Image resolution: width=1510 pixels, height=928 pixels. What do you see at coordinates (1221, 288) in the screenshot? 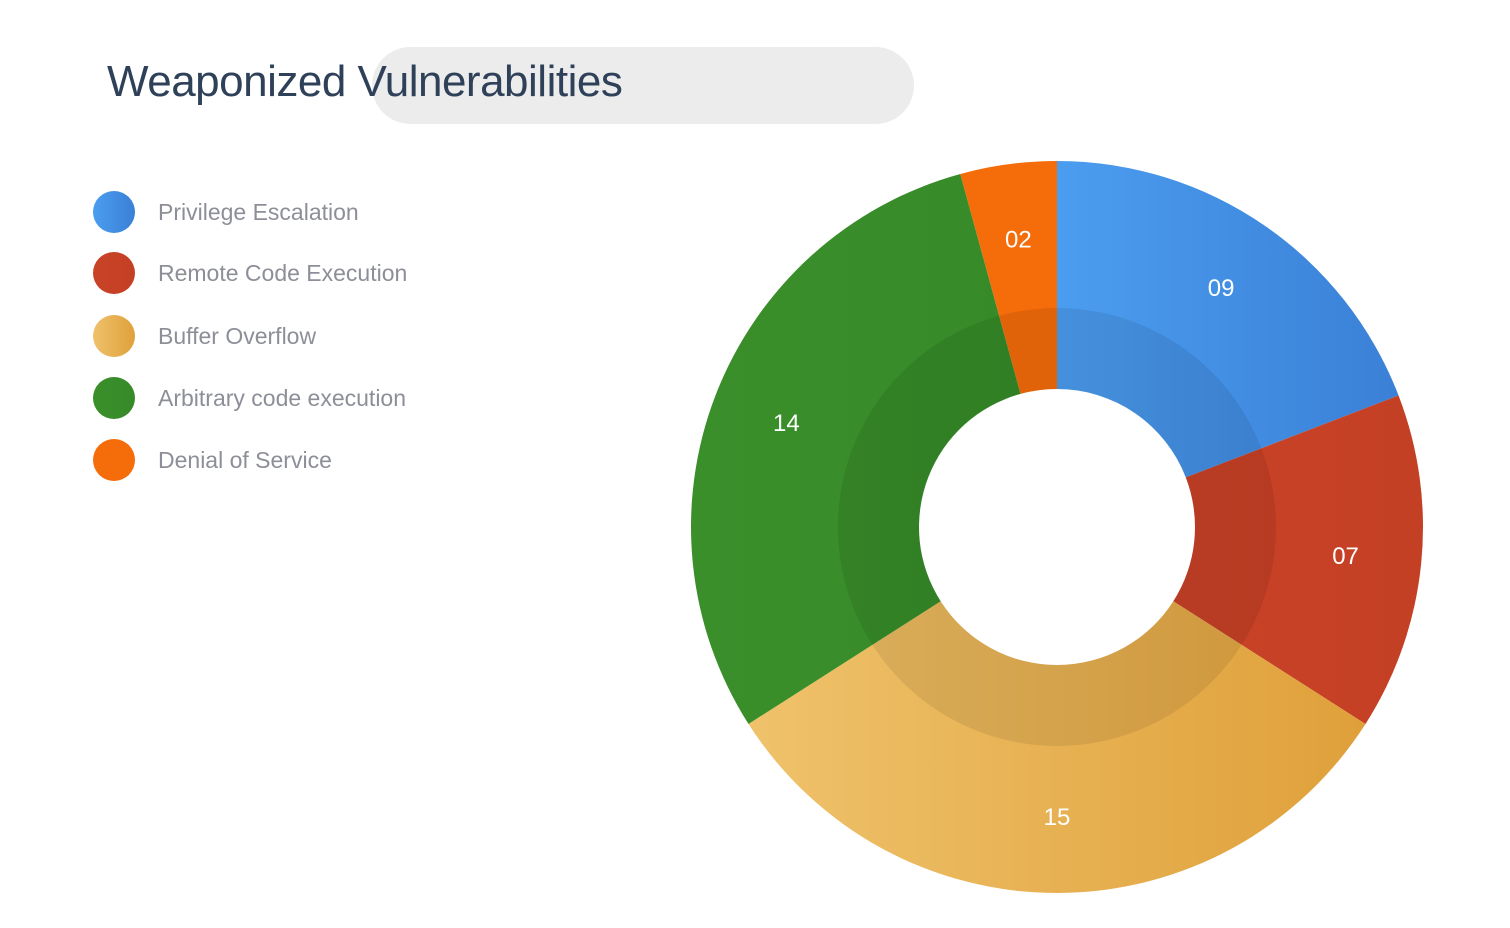
I see `slice-value-label-privilege-escalation: 09` at bounding box center [1221, 288].